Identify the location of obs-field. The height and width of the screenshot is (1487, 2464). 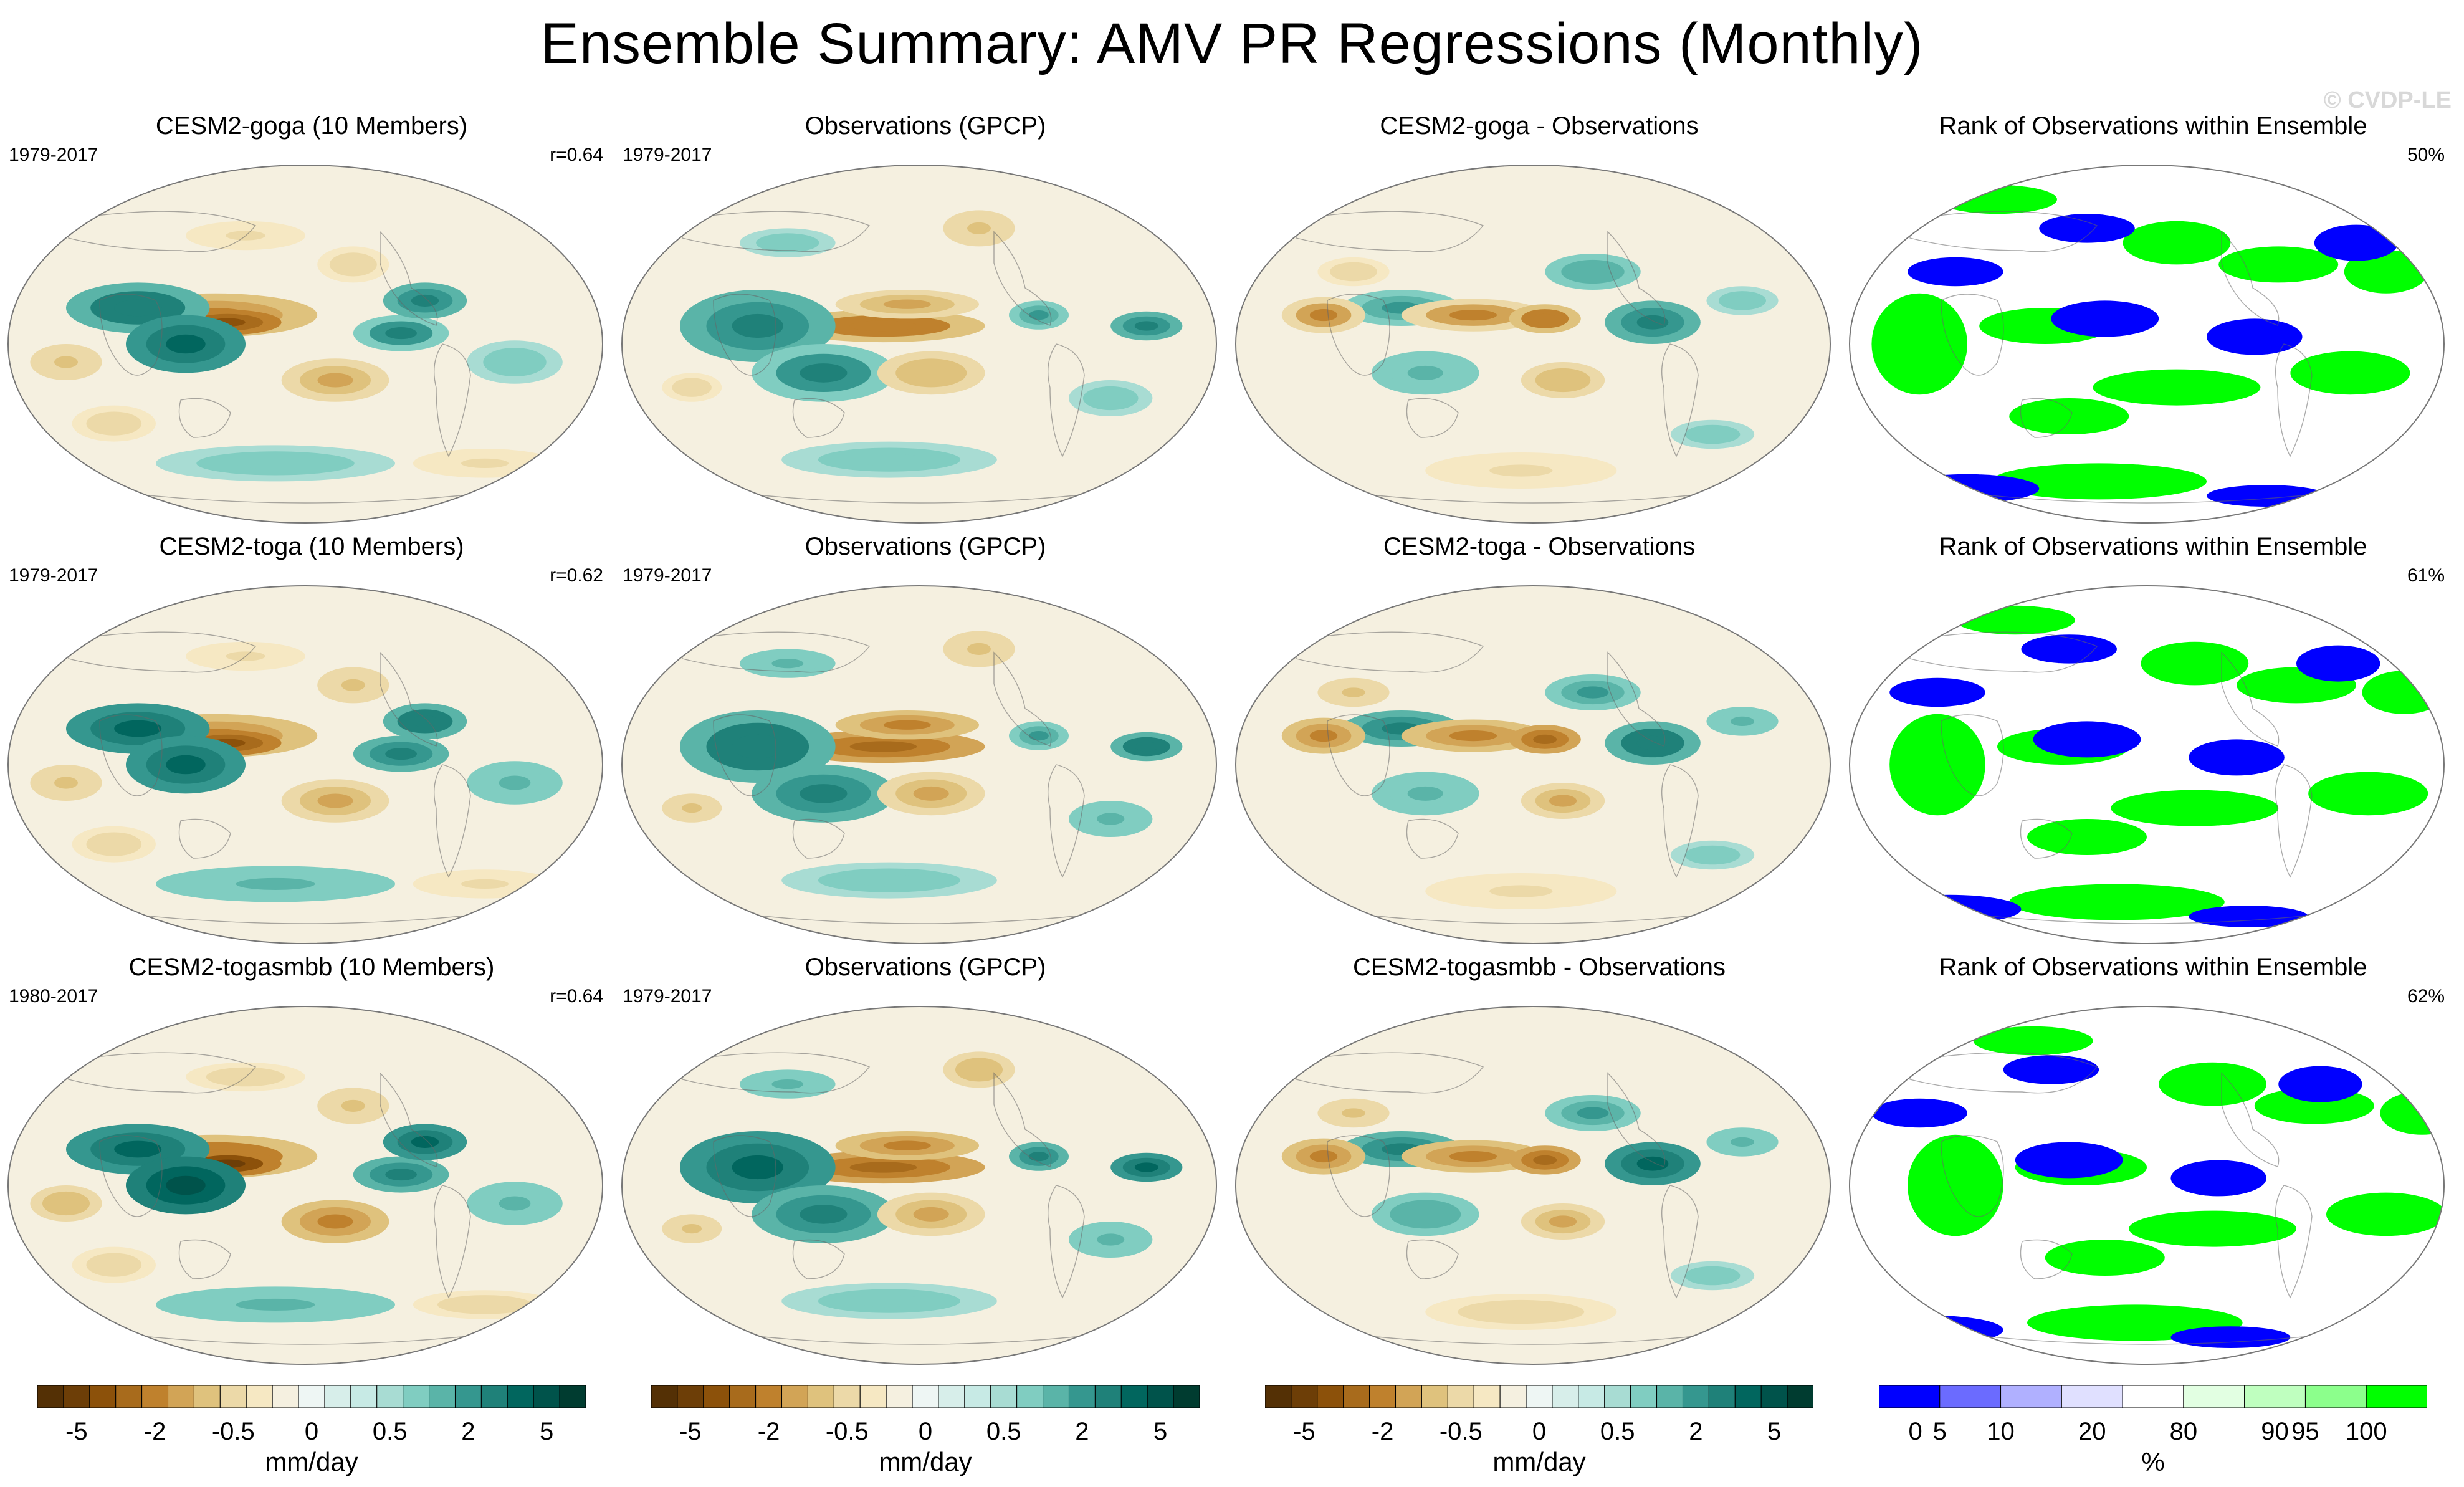
(919, 344).